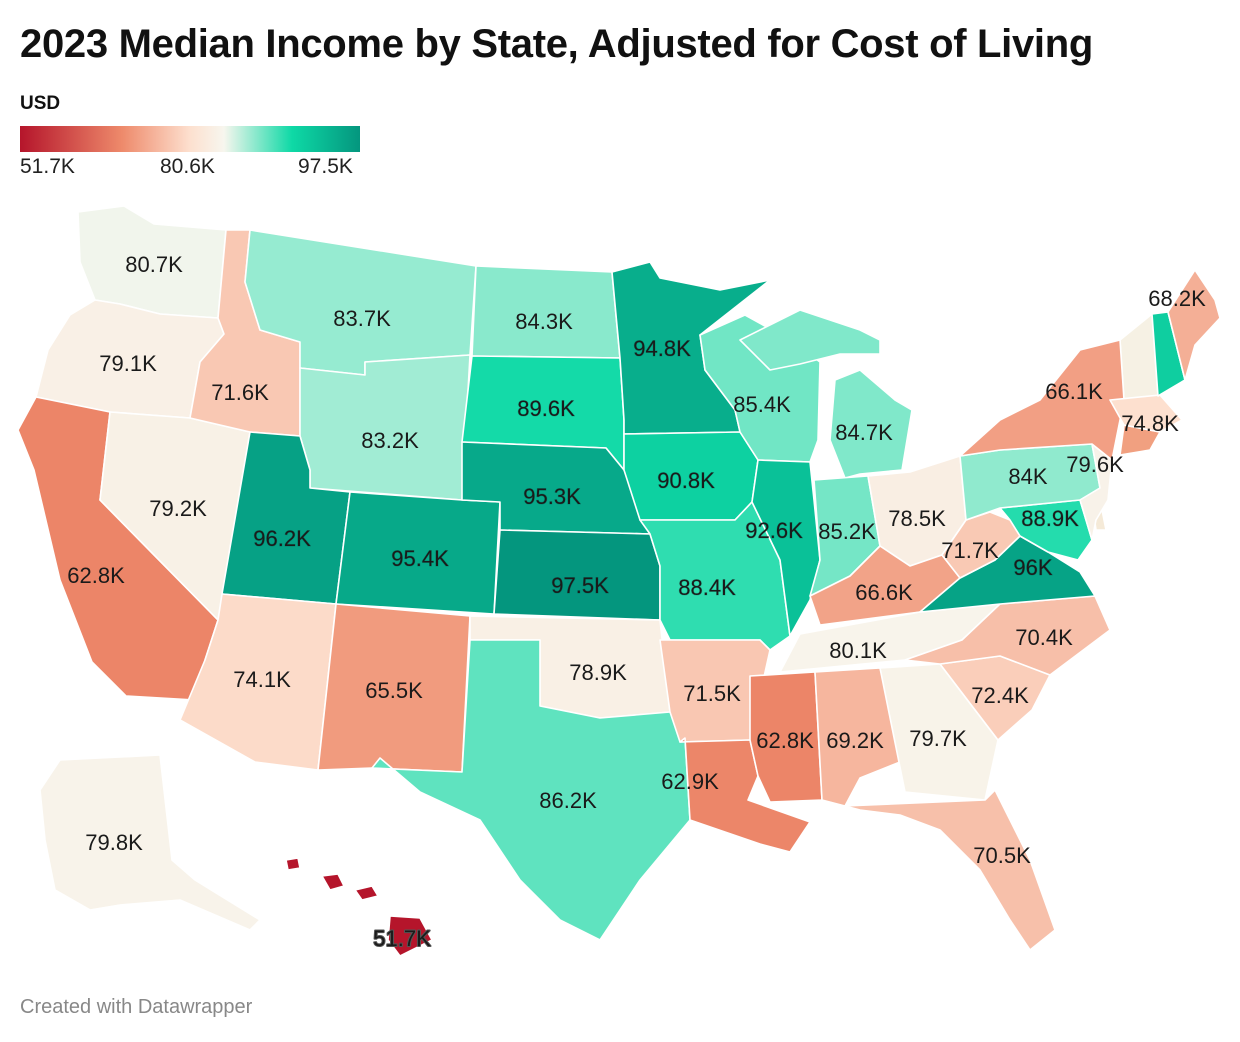 This screenshot has height=1042, width=1240. What do you see at coordinates (150, 842) in the screenshot?
I see `state-ak` at bounding box center [150, 842].